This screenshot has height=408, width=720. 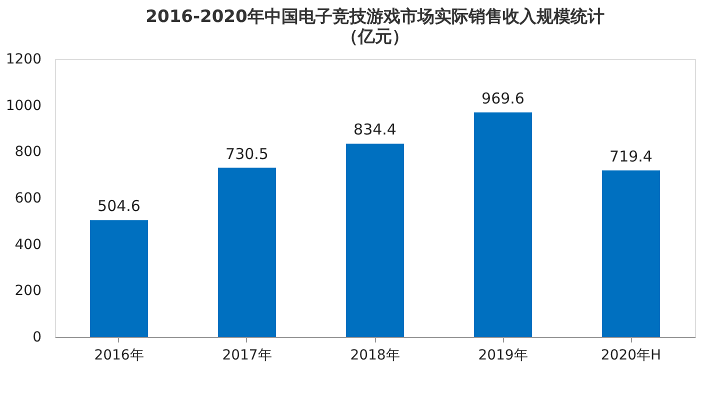 What do you see at coordinates (503, 356) in the screenshot?
I see `x-tick-label: 2019年` at bounding box center [503, 356].